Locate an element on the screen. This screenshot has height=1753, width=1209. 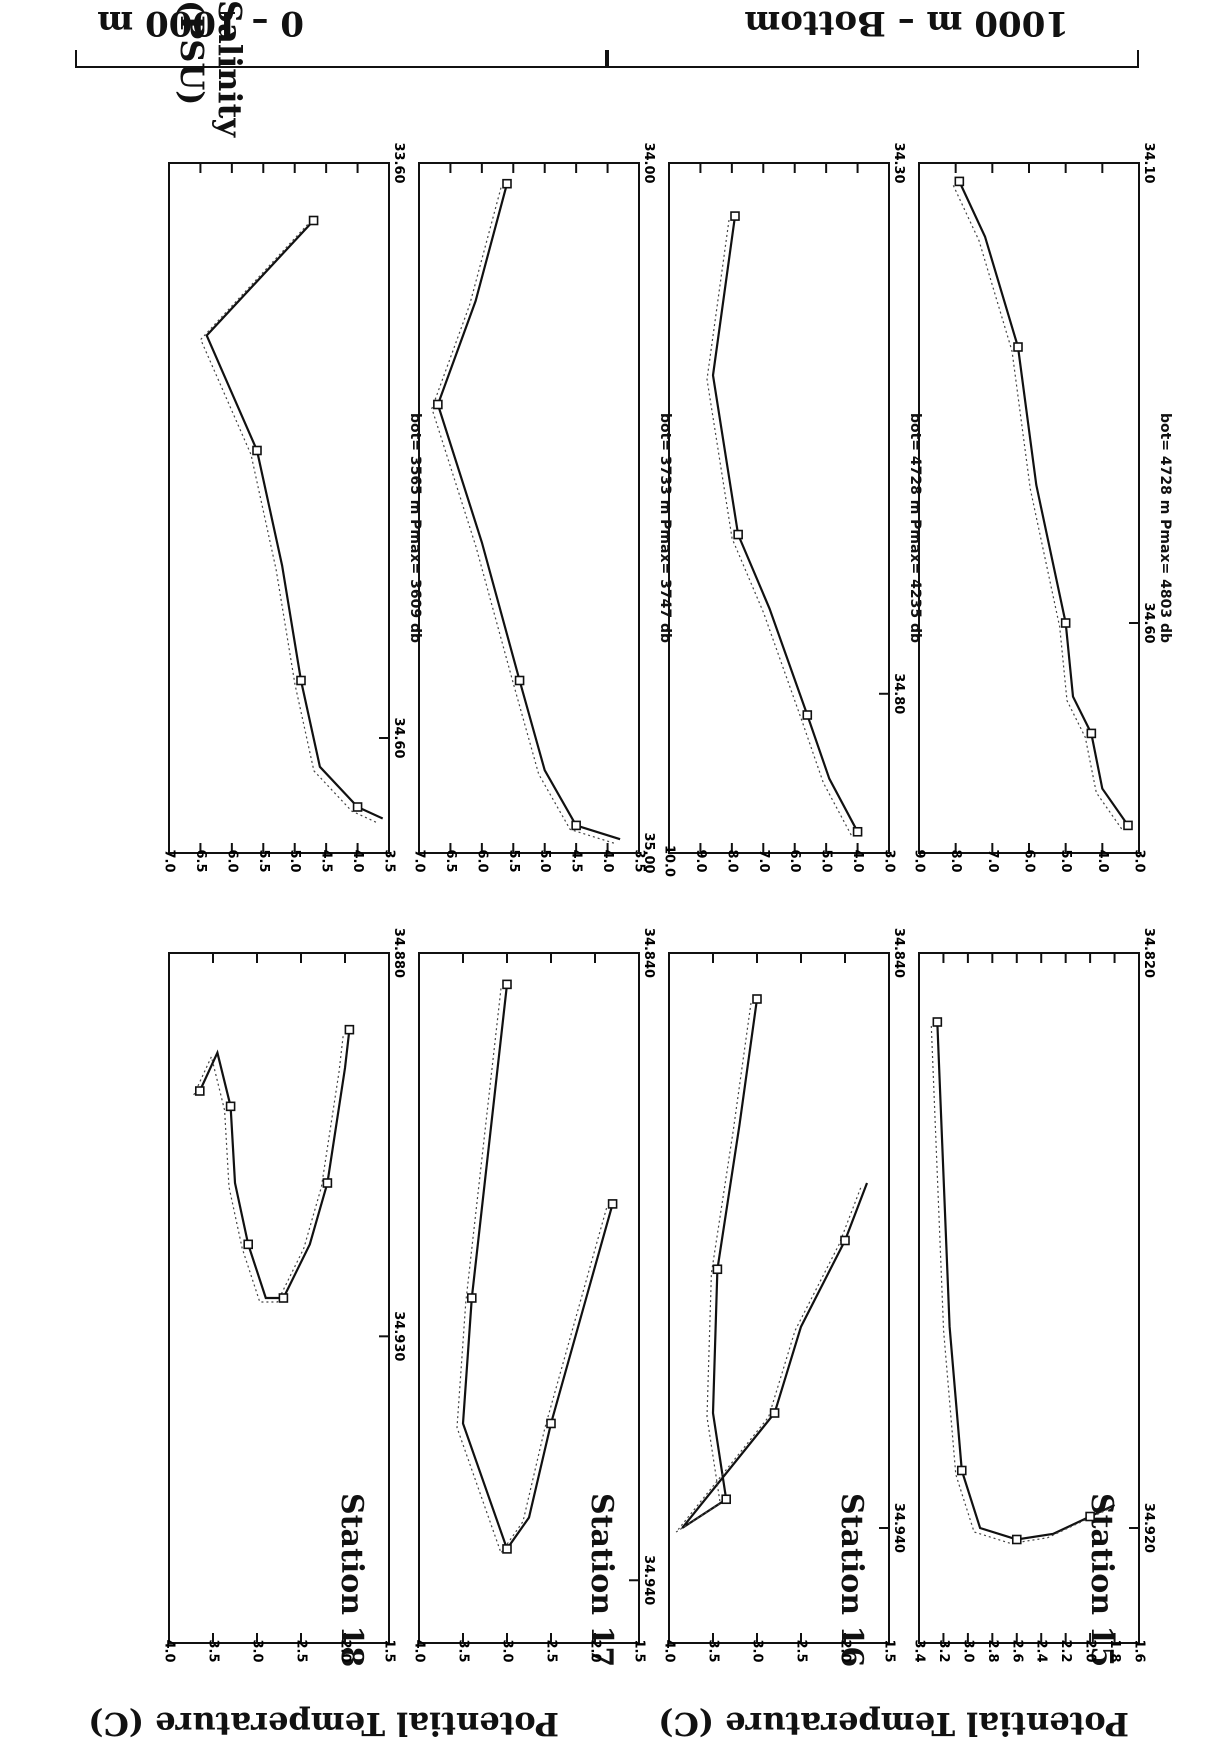
y-tick-label: 9.0 is located at coordinates (919, 860).